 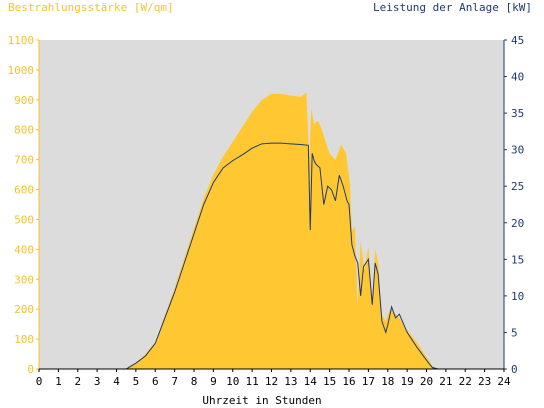 I want to click on x-tick-label: 18, so click(x=387, y=381).